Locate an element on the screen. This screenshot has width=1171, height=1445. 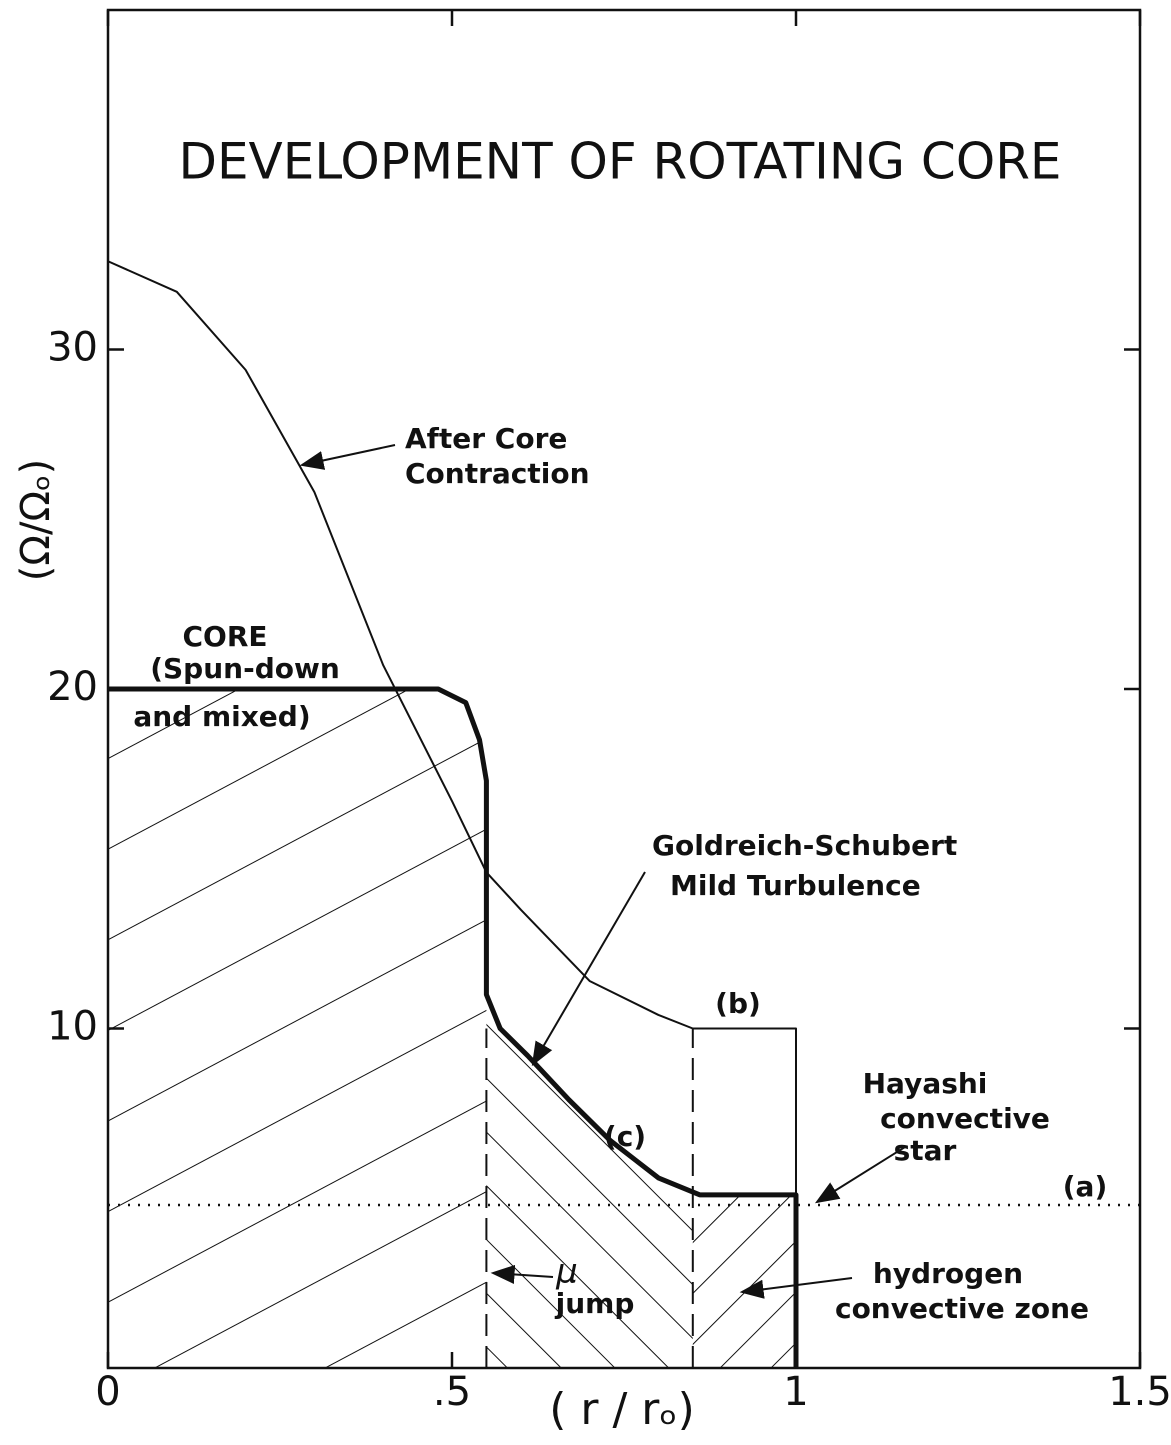
annotation: and mixed) is located at coordinates (221, 716).